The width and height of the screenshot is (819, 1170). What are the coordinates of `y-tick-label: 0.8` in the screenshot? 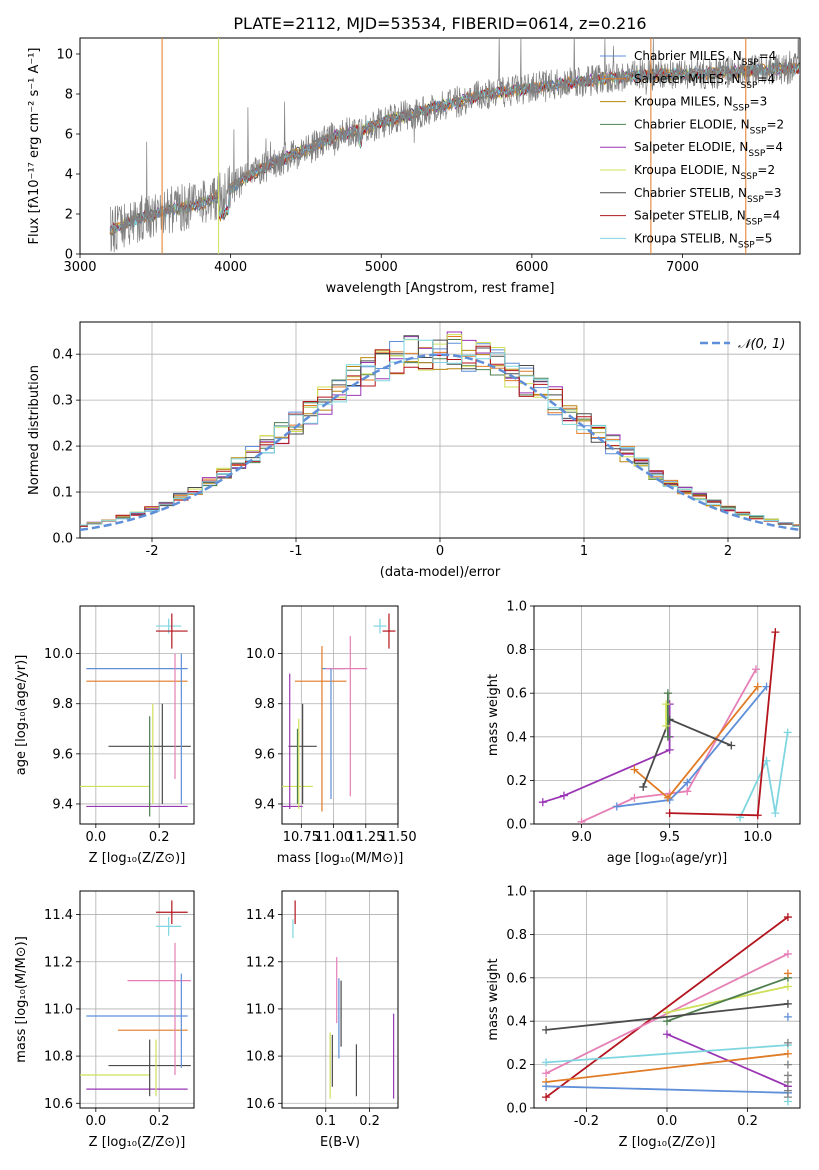 It's located at (516, 650).